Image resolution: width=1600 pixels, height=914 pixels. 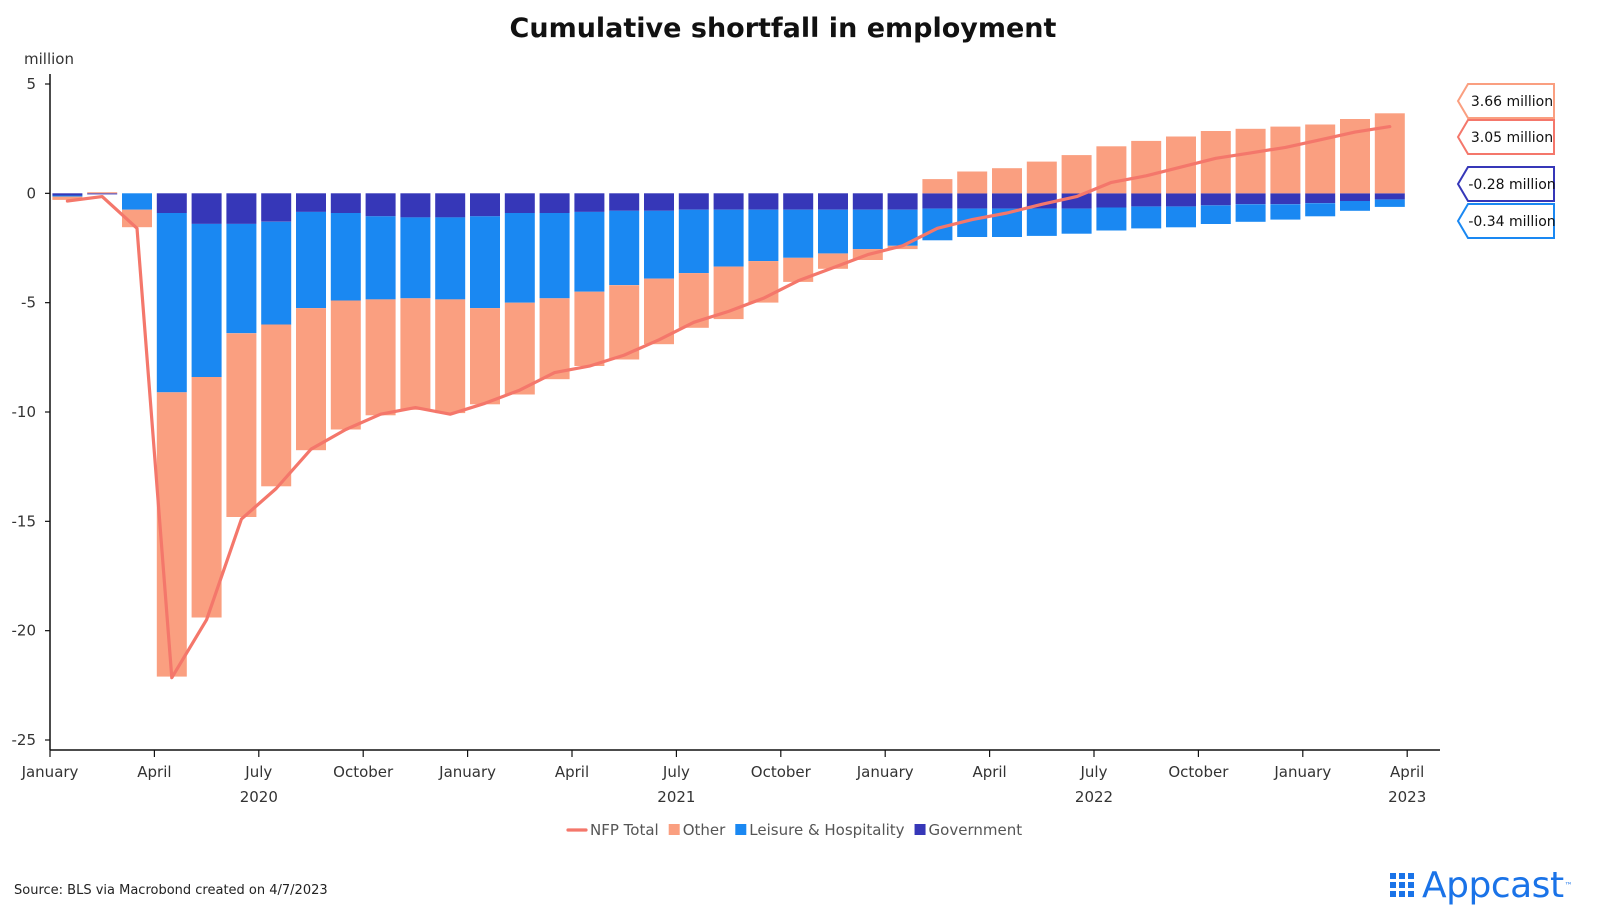 I want to click on legend-label-nfp-total: NFP Total, so click(x=624, y=830).